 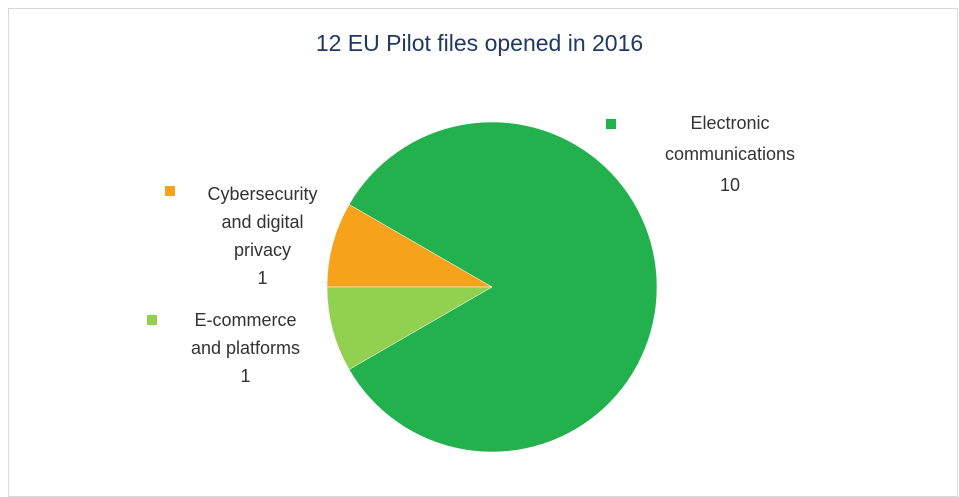 I want to click on category-label: Electronic communications, so click(x=730, y=138).